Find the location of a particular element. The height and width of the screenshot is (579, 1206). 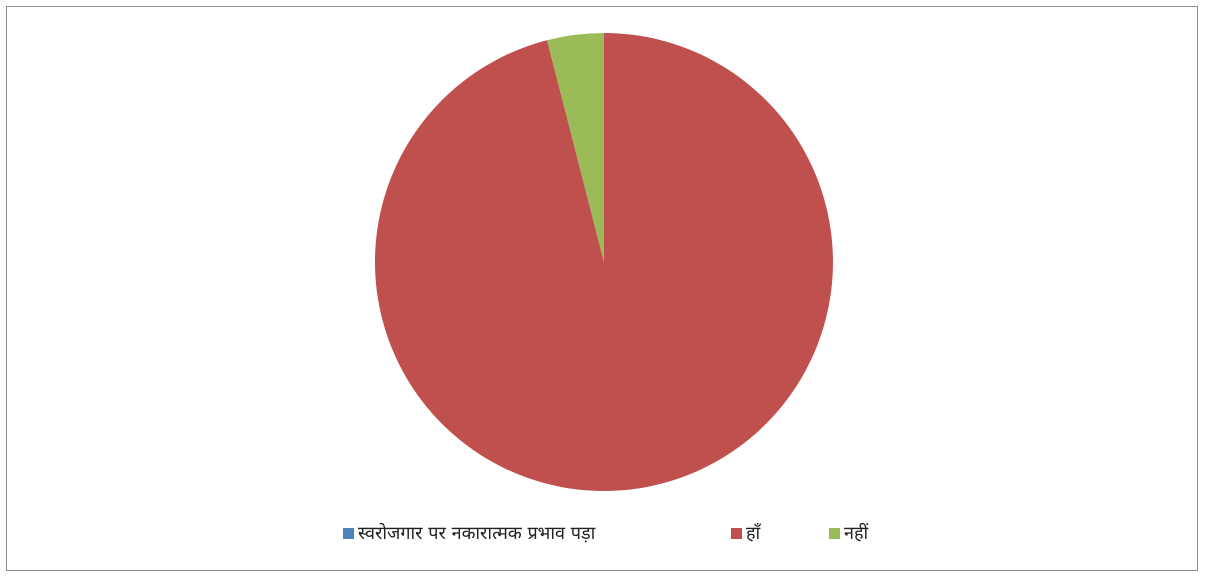

legend-swatch-no is located at coordinates (834, 533).